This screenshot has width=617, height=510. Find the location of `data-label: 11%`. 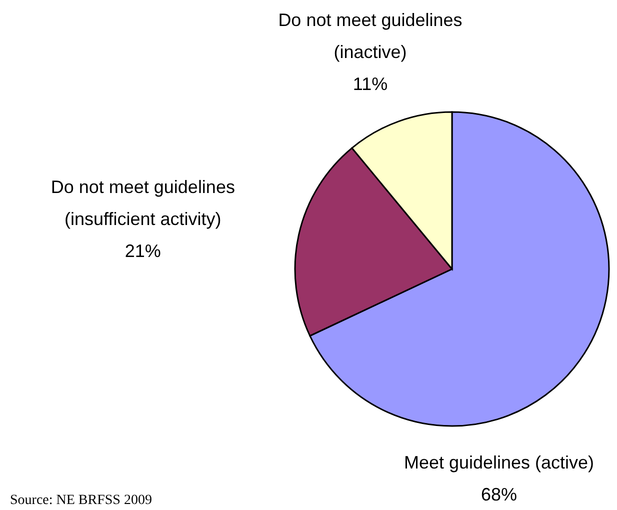

data-label: 11% is located at coordinates (370, 84).